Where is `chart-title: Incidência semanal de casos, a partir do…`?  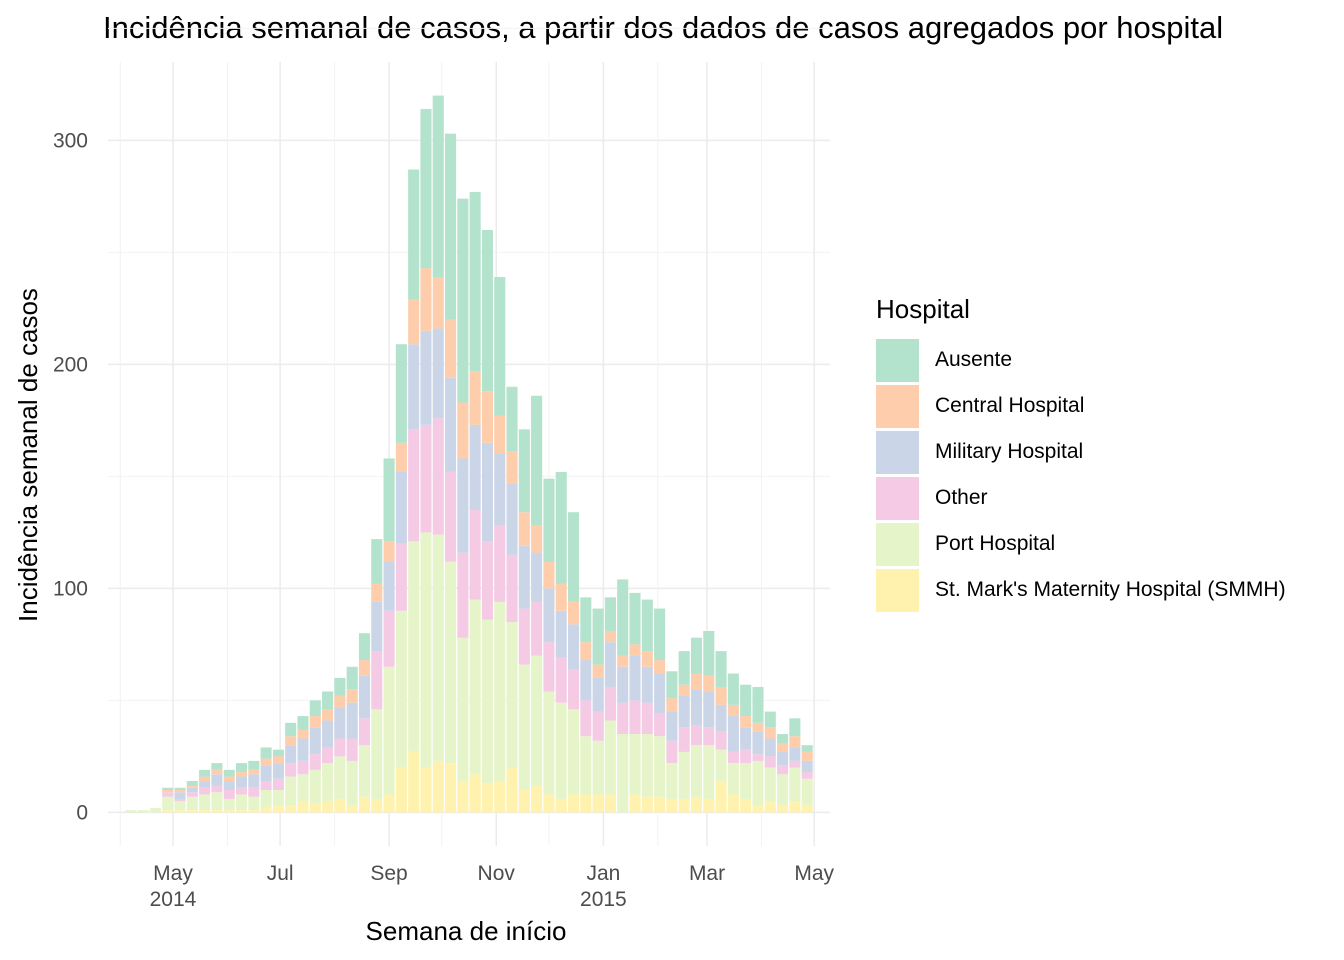 chart-title: Incidência semanal de casos, a partir do… is located at coordinates (663, 27).